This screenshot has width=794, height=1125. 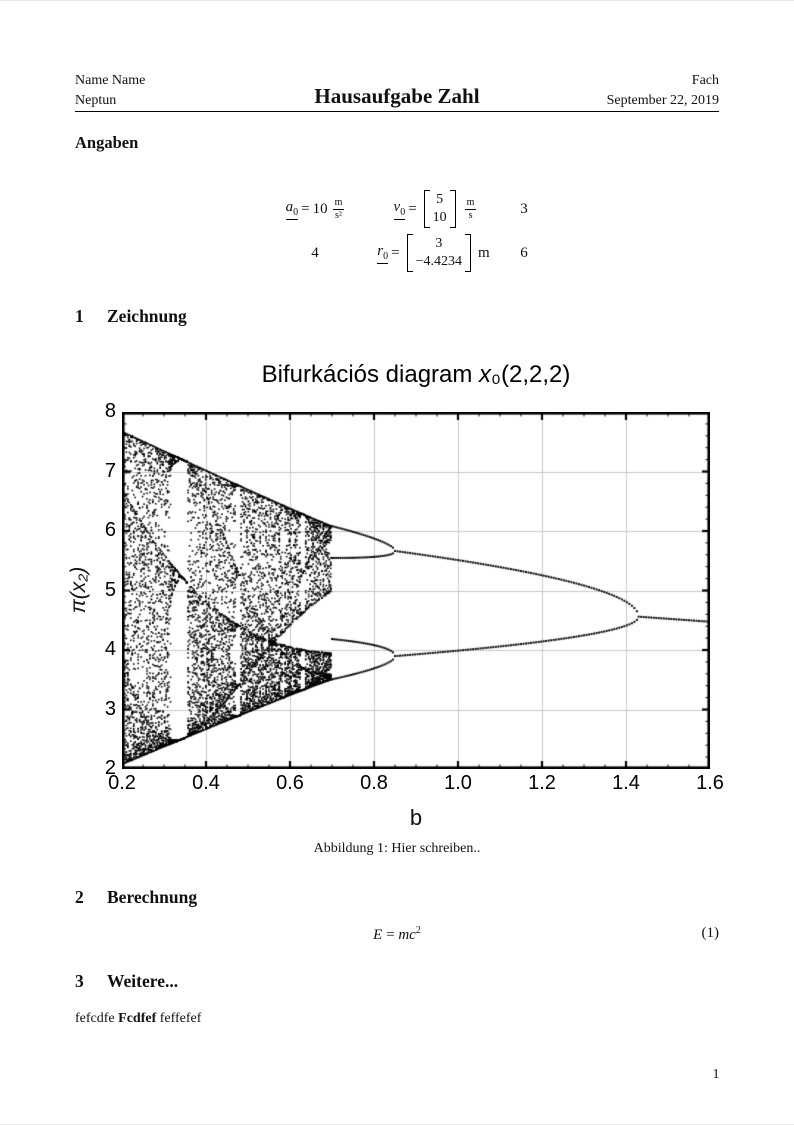 I want to click on heading-angaben: Angaben, so click(x=107, y=142).